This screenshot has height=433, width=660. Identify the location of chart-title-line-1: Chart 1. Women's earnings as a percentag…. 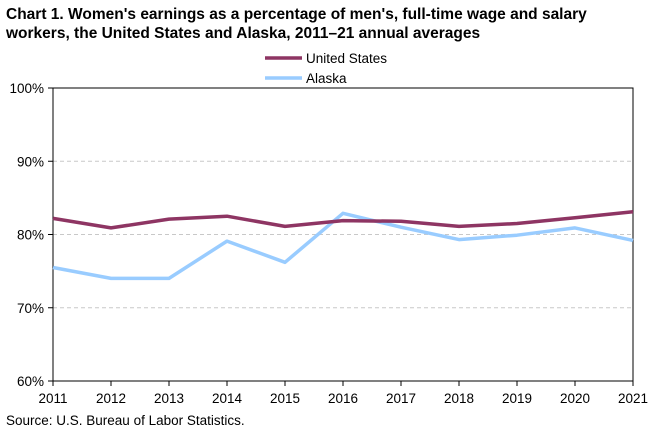
(296, 14).